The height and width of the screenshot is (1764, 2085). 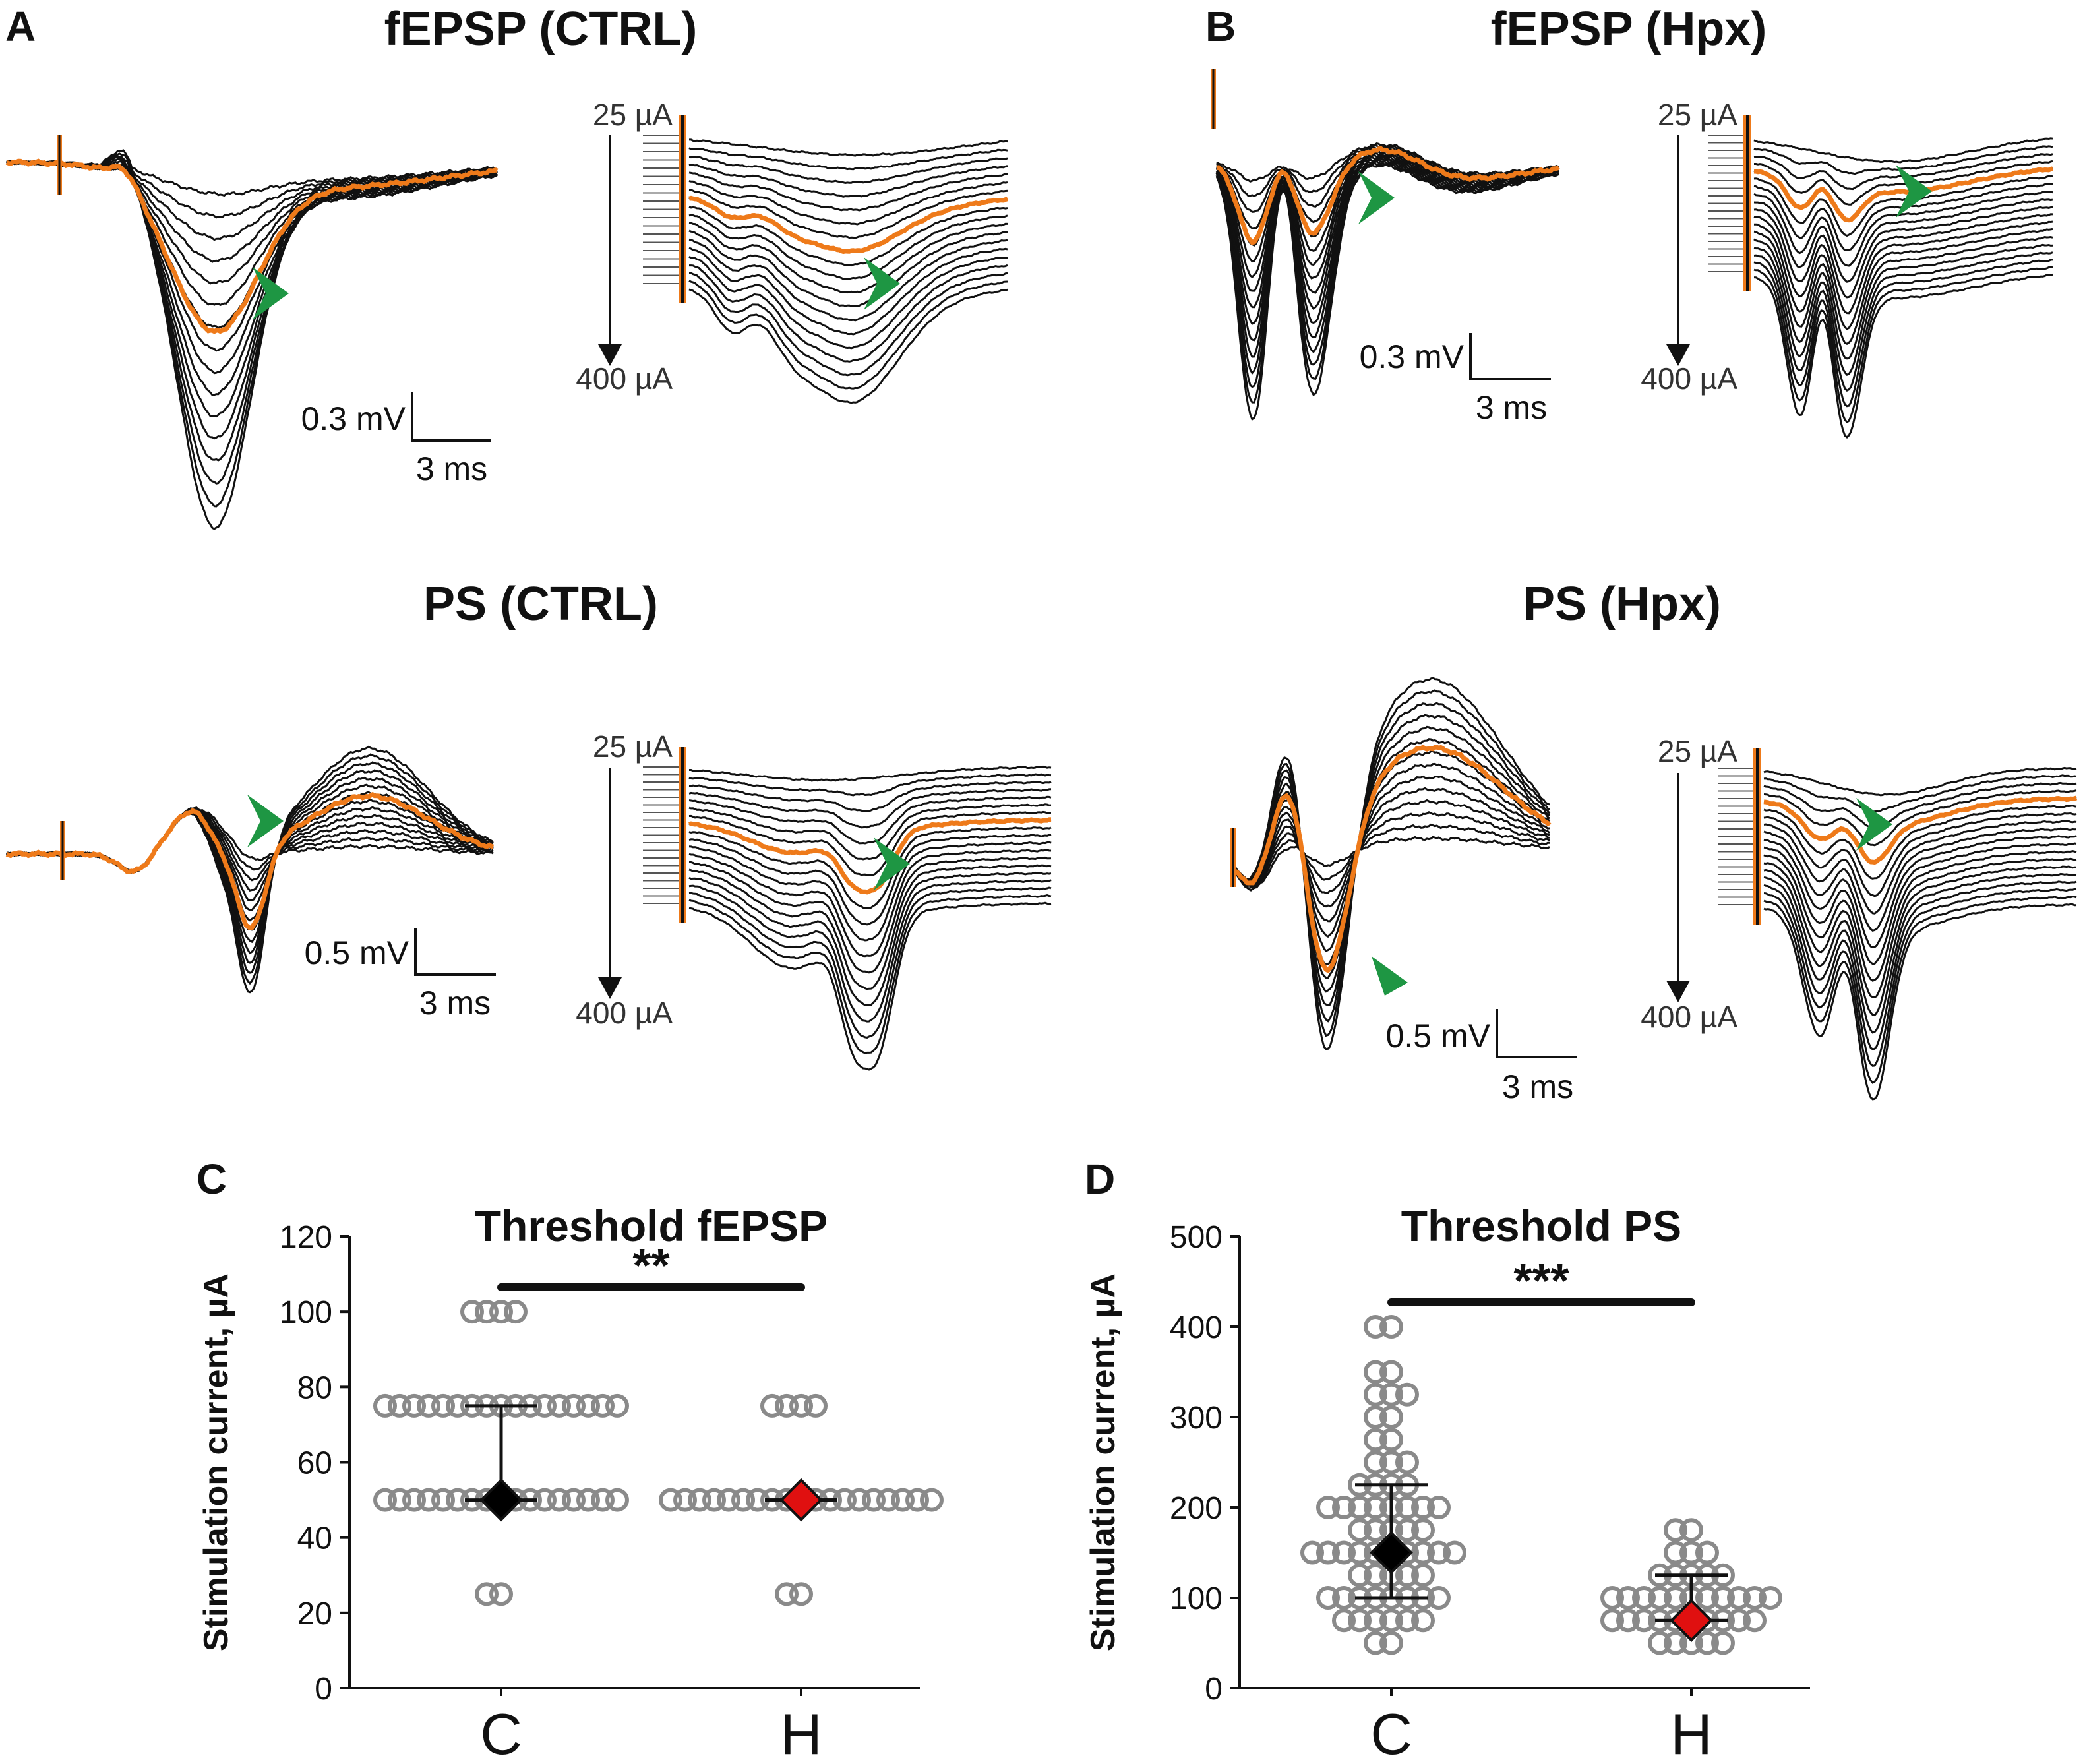 I want to click on traces-fepsp-ctrl-stacked, so click(x=826, y=259).